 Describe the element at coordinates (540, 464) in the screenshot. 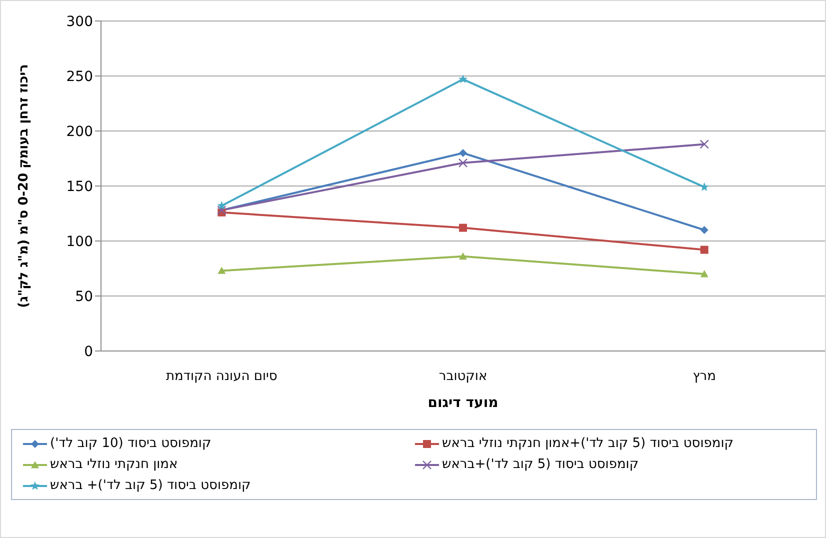

I see `legend-label: קומפוסט ביסוד (5 קוב לד')+בראש` at that location.